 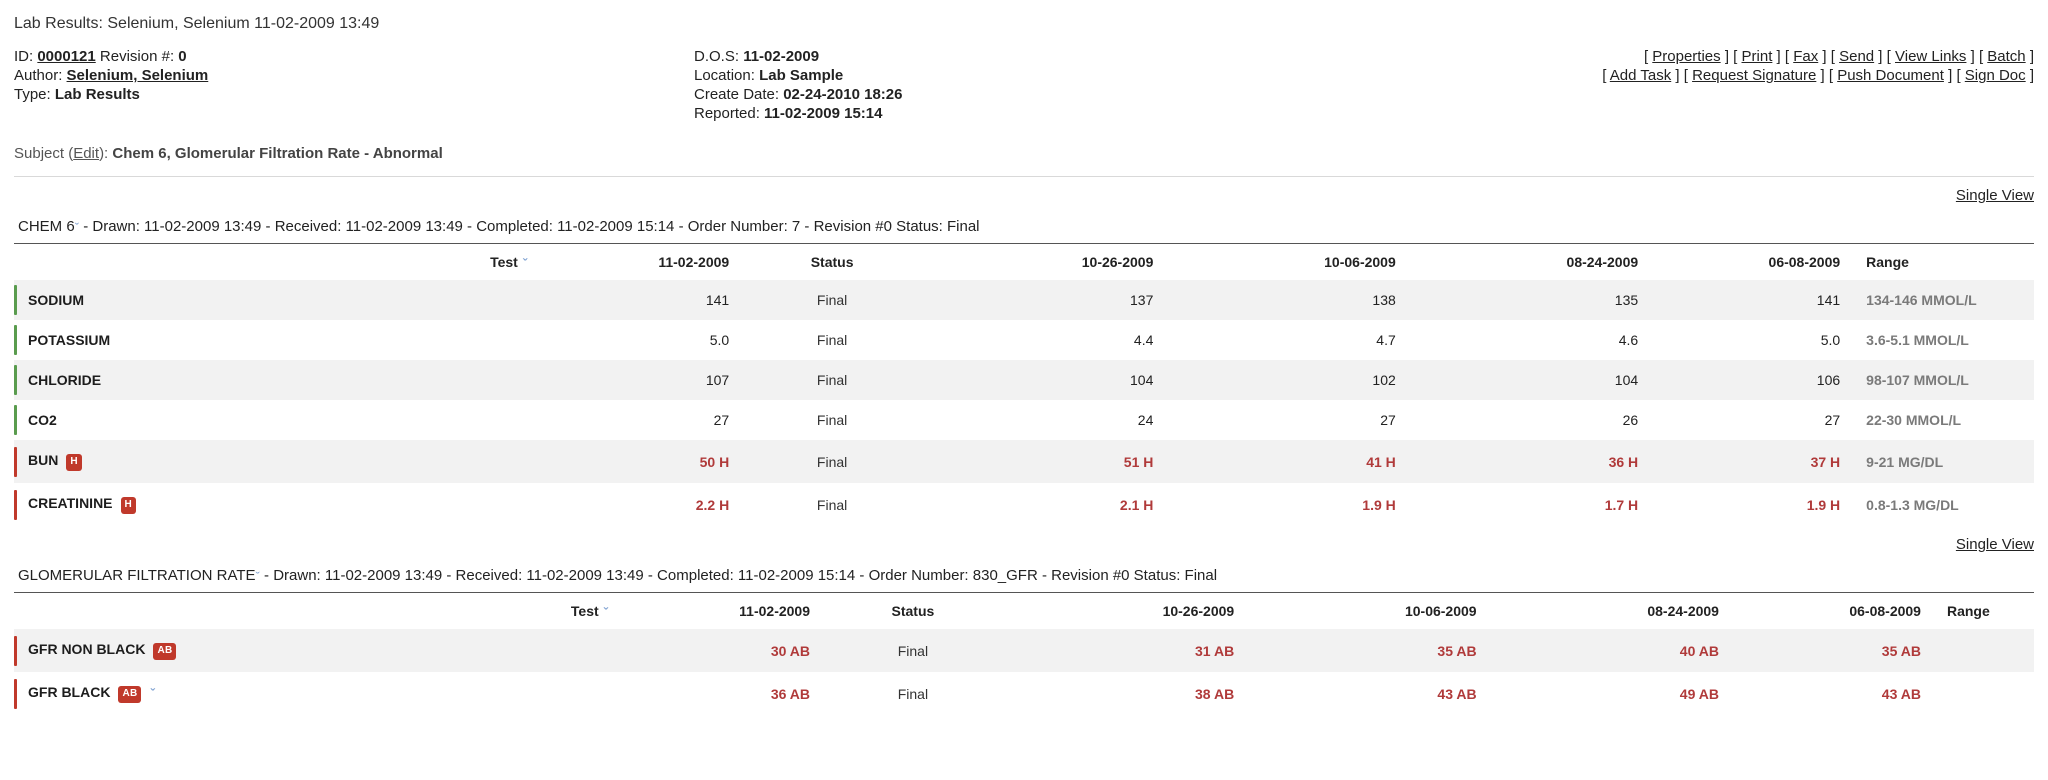 What do you see at coordinates (1014, 94) in the screenshot?
I see `meta-create-date-line: Create Date: 02-24-2010 18:26` at bounding box center [1014, 94].